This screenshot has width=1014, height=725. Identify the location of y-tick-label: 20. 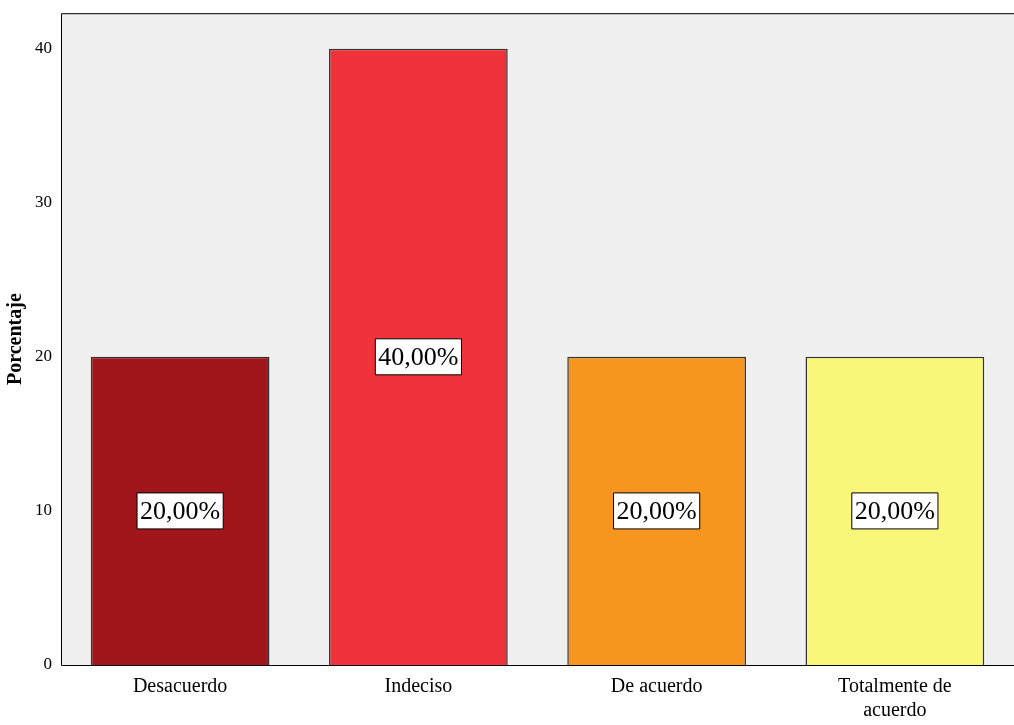
(43, 356).